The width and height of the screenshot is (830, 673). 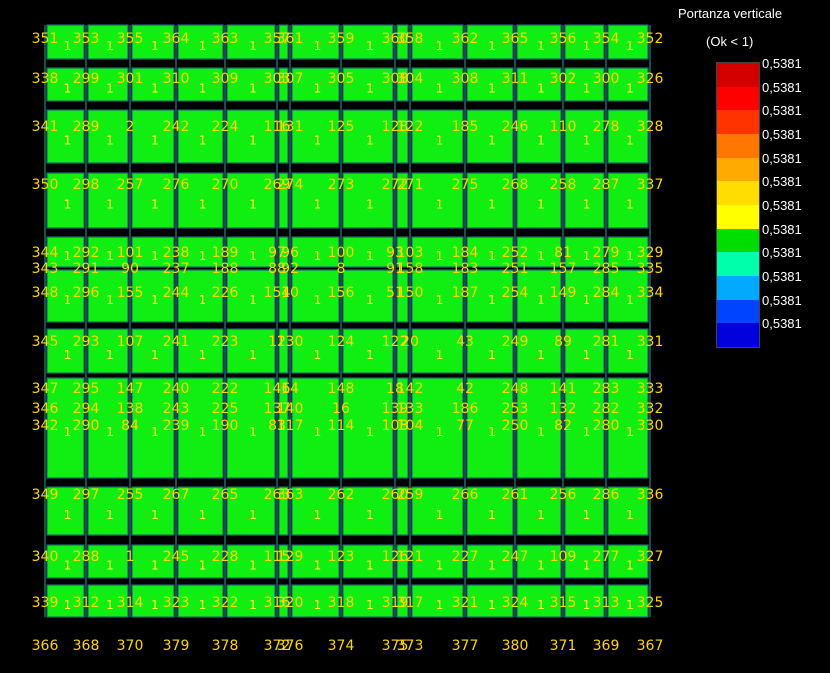 I want to click on node-label: 260, so click(x=395, y=495).